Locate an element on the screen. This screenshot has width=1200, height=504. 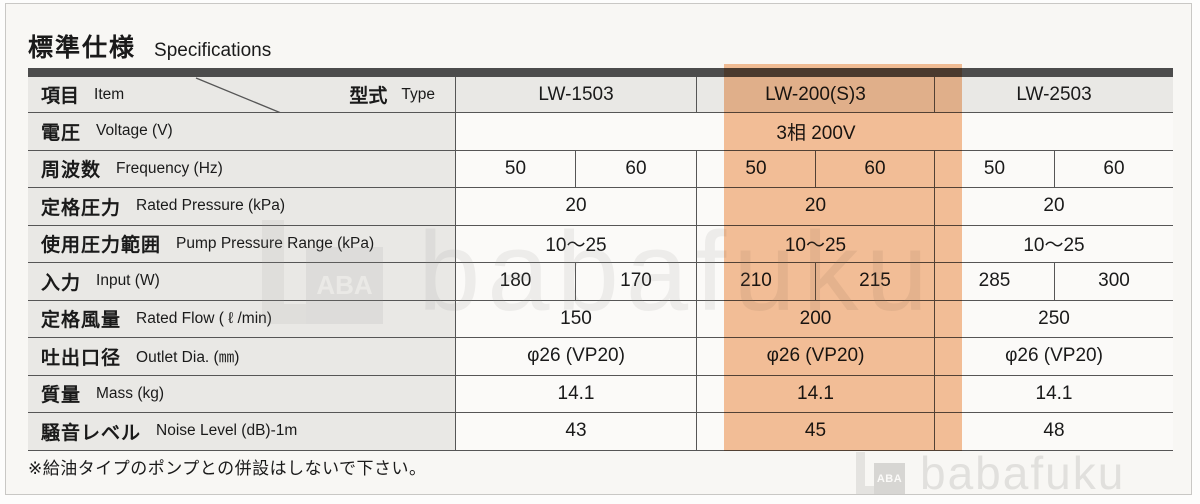
rated-flow-lw2503: 250 is located at coordinates (1053, 319).